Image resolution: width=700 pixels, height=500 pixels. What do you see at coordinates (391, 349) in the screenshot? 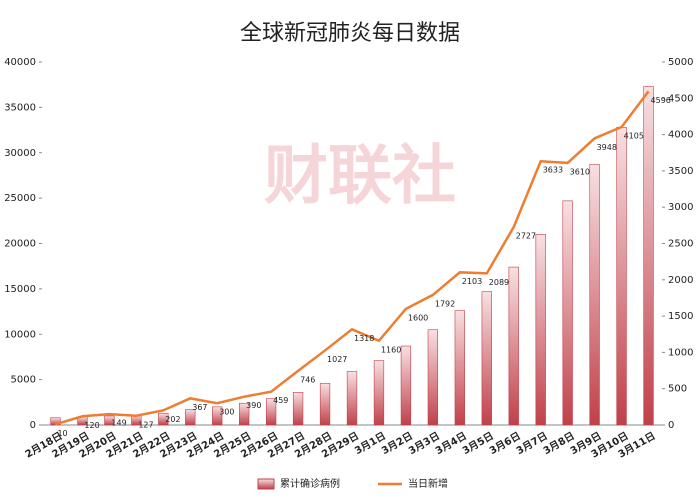
I see `value-label: 1160` at bounding box center [391, 349].